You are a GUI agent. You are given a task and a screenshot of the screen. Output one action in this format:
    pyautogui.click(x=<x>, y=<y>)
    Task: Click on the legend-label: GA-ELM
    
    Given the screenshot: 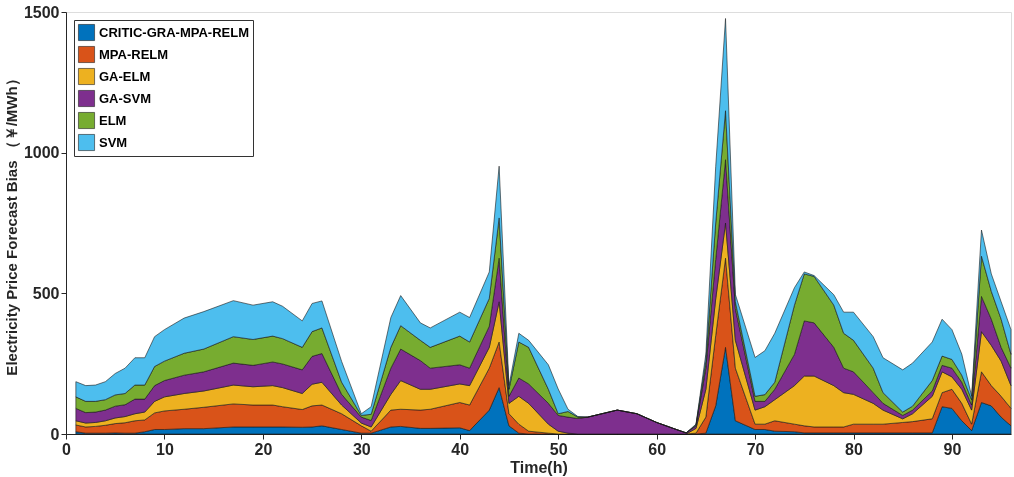 What is the action you would take?
    pyautogui.click(x=125, y=76)
    